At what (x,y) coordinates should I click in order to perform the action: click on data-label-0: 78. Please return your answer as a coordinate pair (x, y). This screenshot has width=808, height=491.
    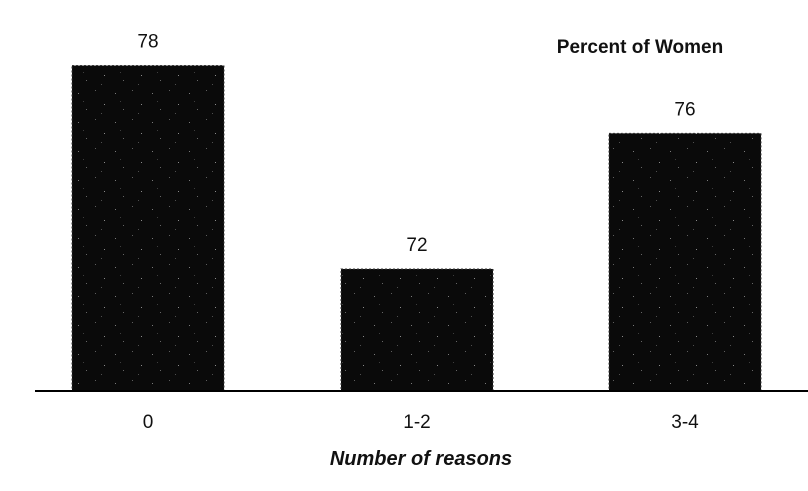
    Looking at the image, I should click on (147, 42).